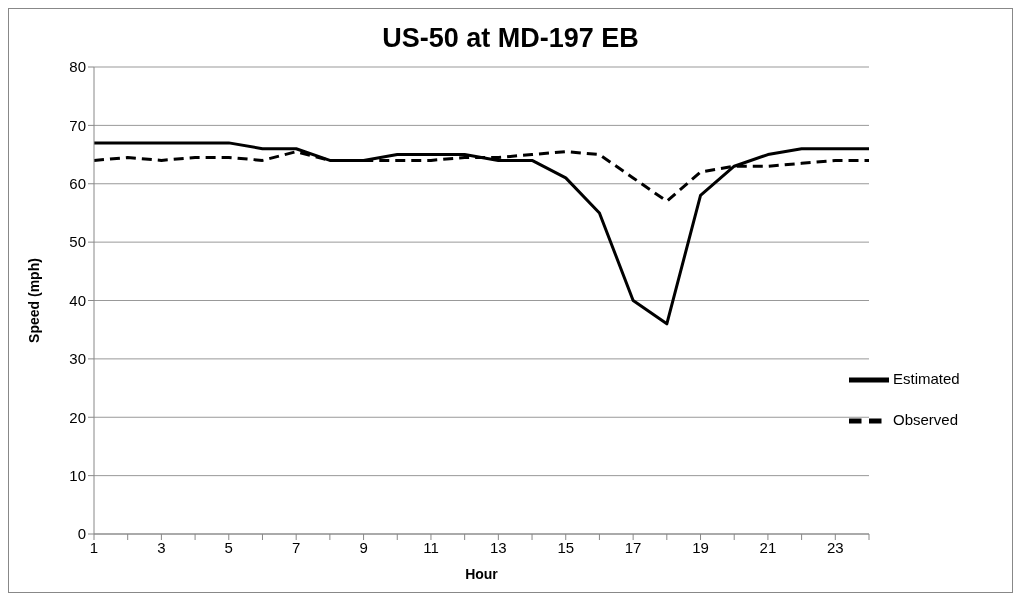 Image resolution: width=1019 pixels, height=599 pixels. Describe the element at coordinates (700, 547) in the screenshot. I see `x-tick-label: 19` at that location.